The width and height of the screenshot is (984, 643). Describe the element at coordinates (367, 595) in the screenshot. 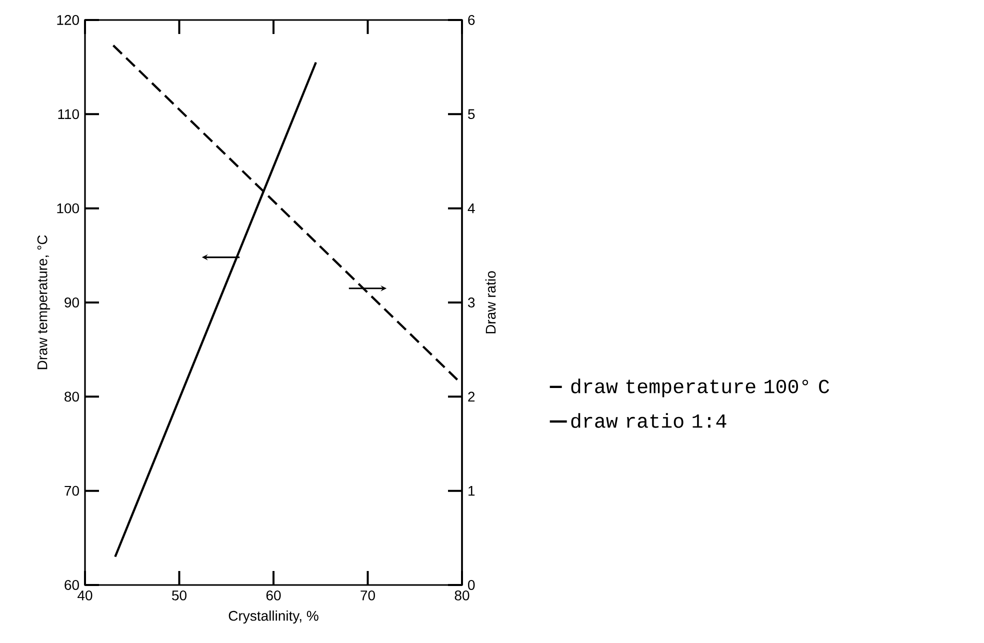

I see `x-tick-label: 70` at that location.